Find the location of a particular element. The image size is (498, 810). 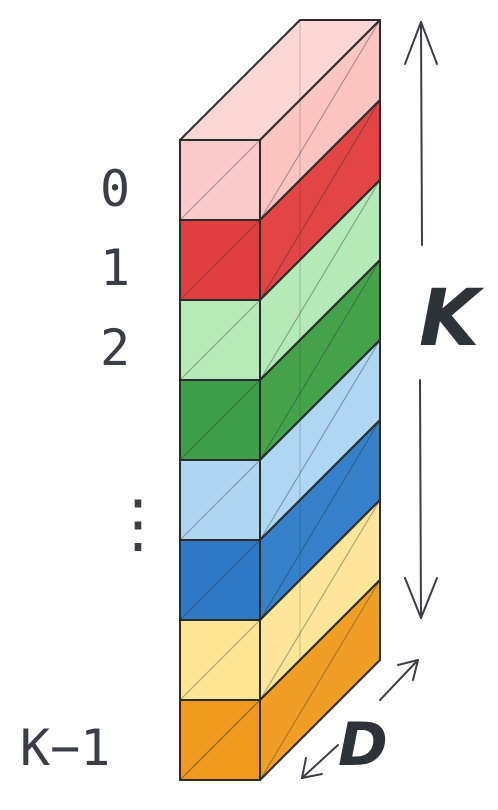

row-label-0: 0 is located at coordinates (115, 189).